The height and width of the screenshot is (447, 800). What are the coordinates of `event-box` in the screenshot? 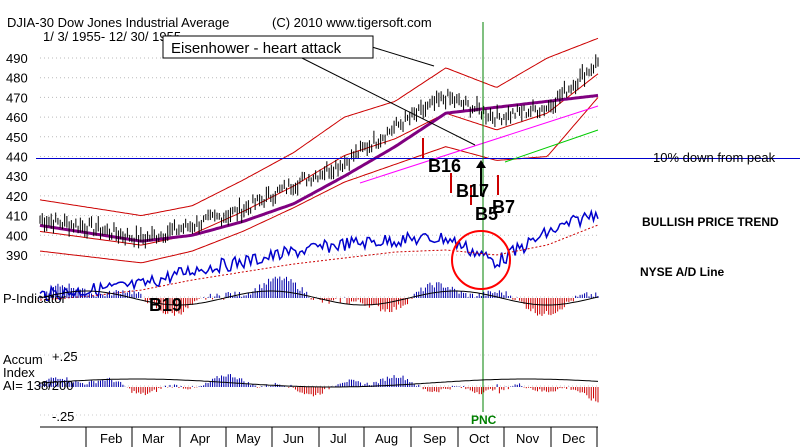 It's located at (268, 47).